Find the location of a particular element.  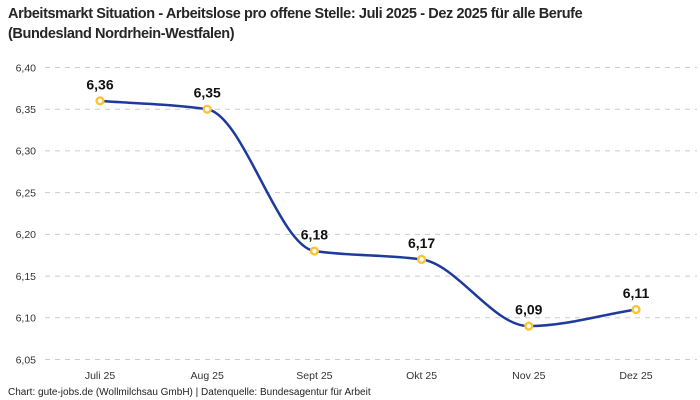

data-point-label: 6,18 is located at coordinates (314, 235).